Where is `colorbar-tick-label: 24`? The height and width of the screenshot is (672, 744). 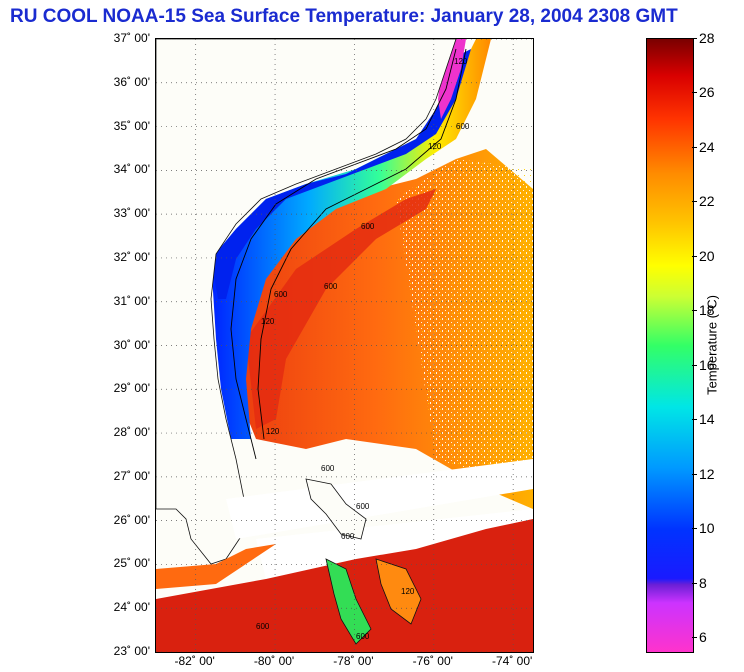
colorbar-tick-label: 24 is located at coordinates (707, 146).